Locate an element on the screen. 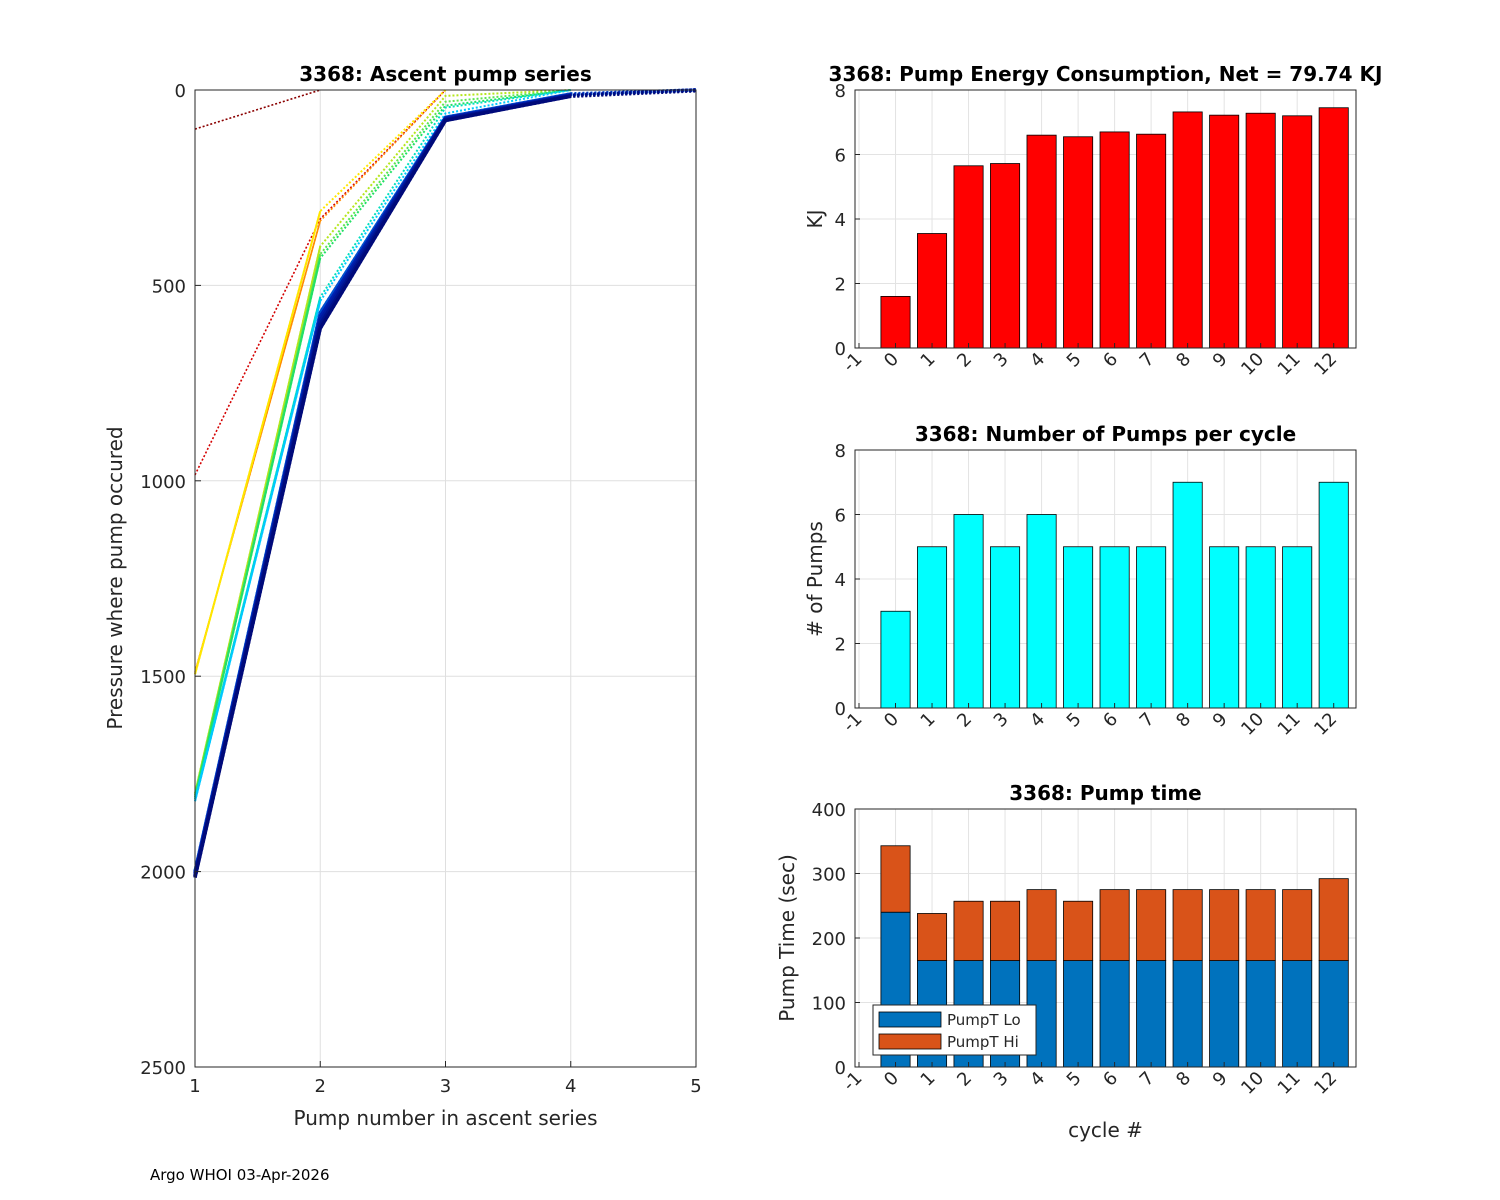 This screenshot has height=1200, width=1500. ax-pumptime-x-tick-label: 12 is located at coordinates (1325, 1083).